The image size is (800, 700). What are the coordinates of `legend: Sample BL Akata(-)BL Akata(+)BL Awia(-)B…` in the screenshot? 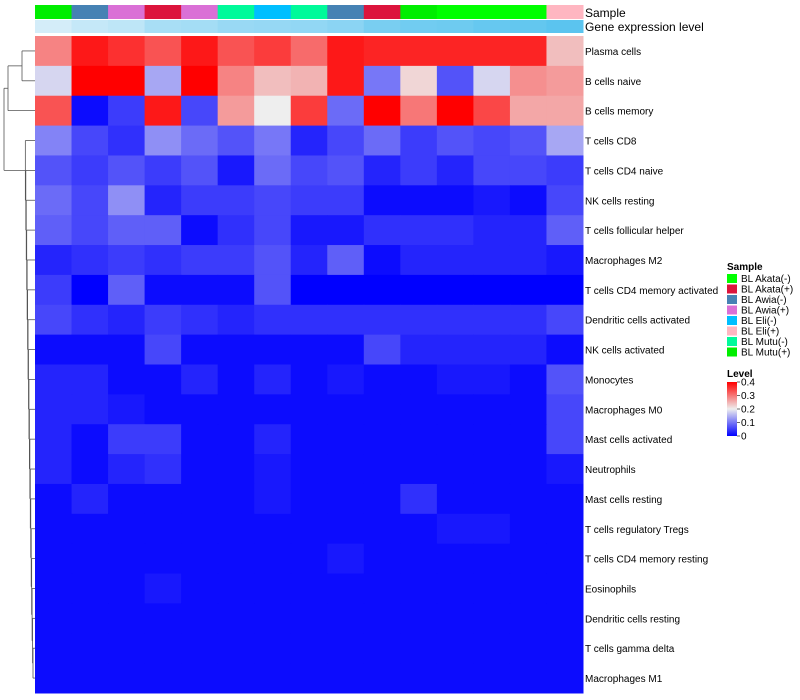 It's located at (760, 352).